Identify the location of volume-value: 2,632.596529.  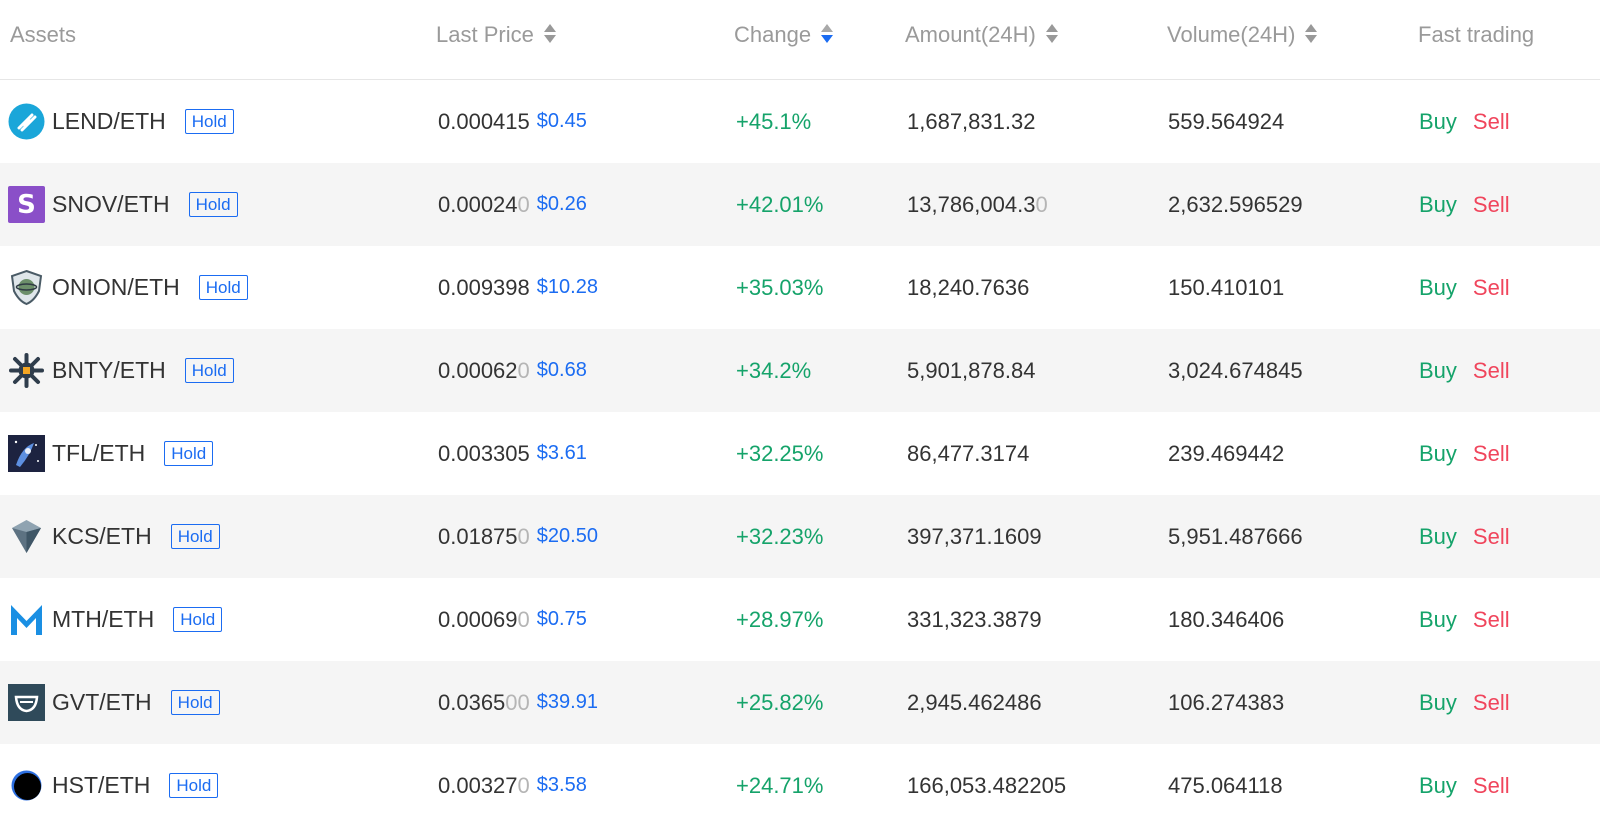
(1235, 204).